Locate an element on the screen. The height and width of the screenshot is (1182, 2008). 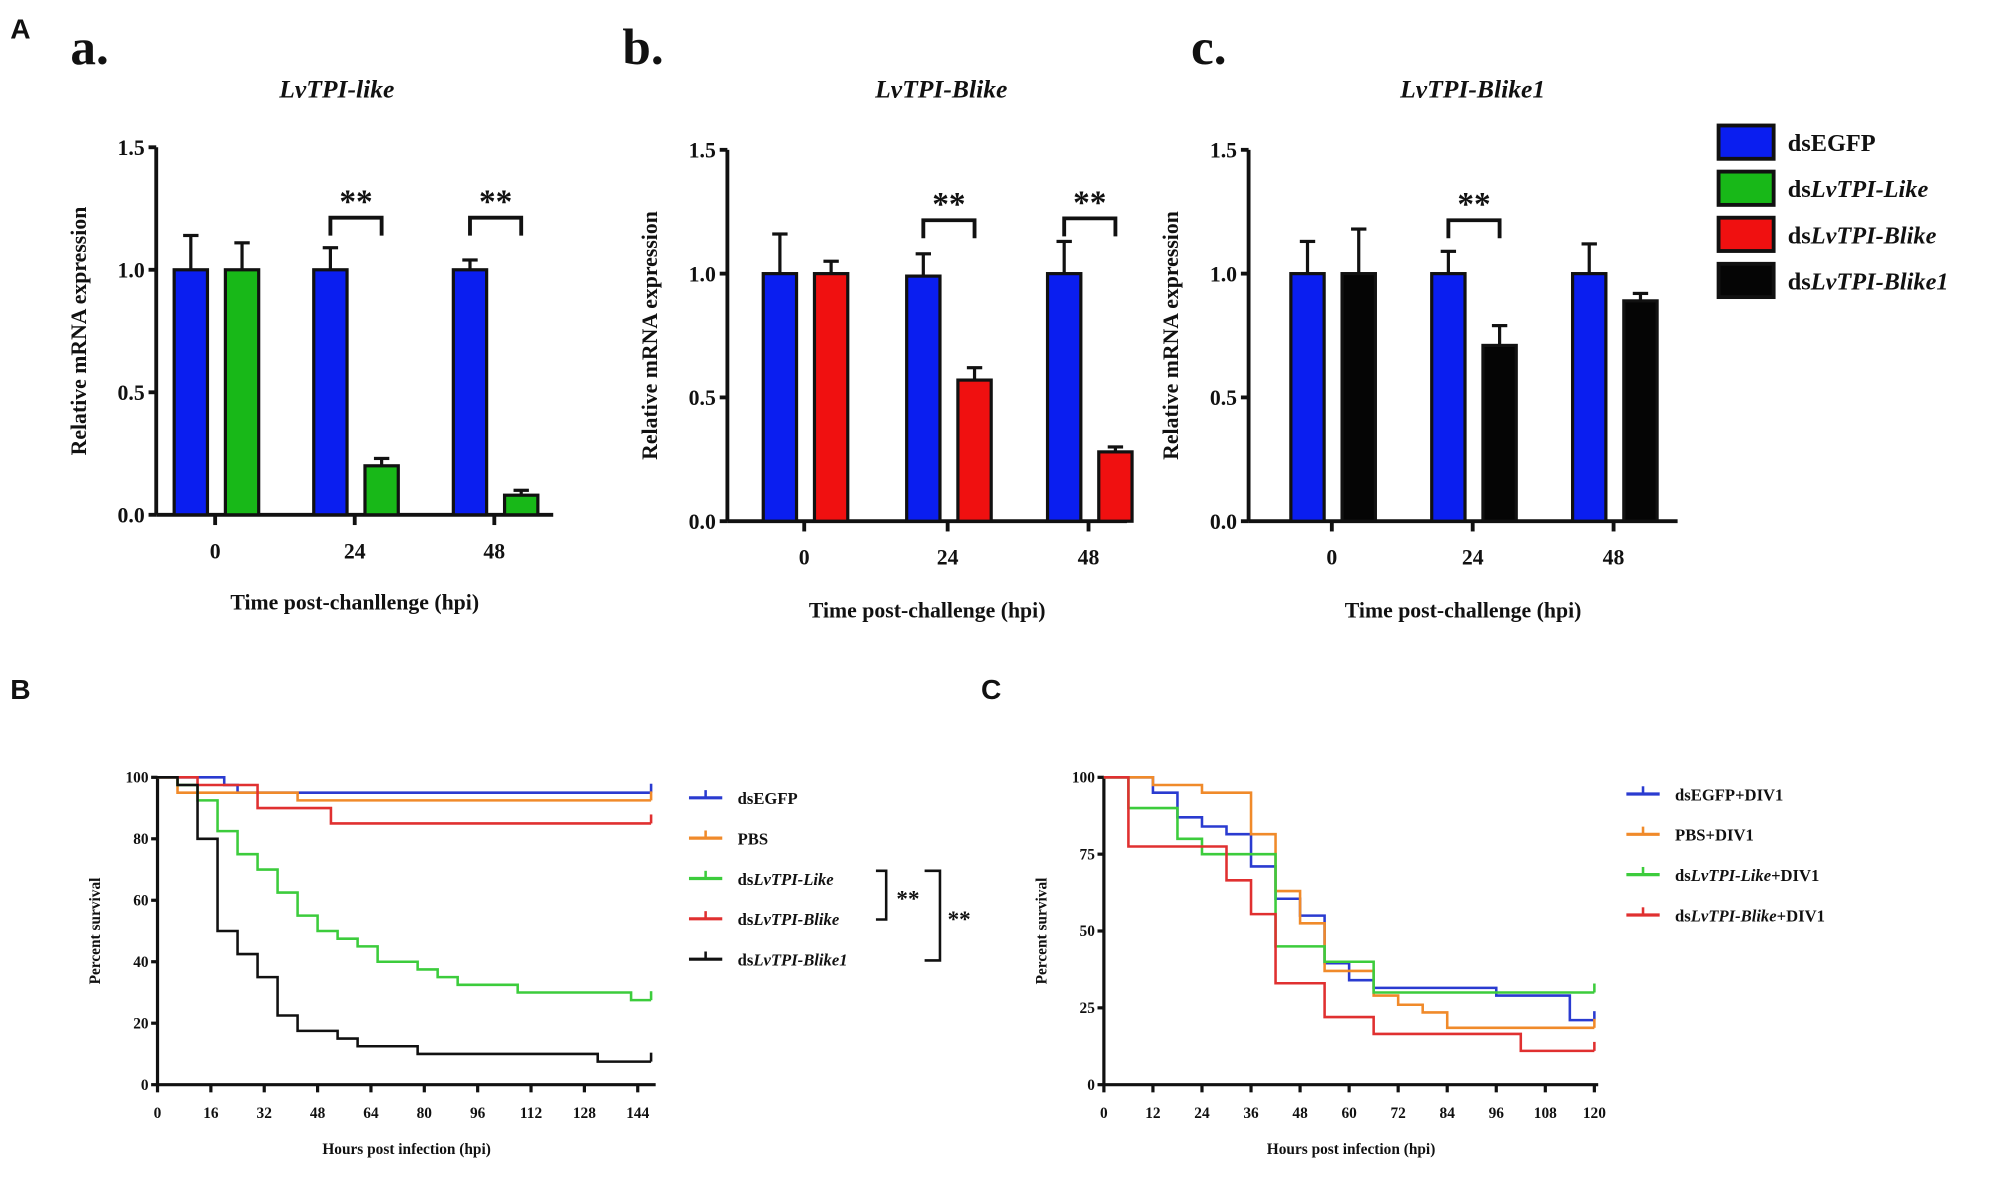
panel-label-B: B is located at coordinates (20, 689).